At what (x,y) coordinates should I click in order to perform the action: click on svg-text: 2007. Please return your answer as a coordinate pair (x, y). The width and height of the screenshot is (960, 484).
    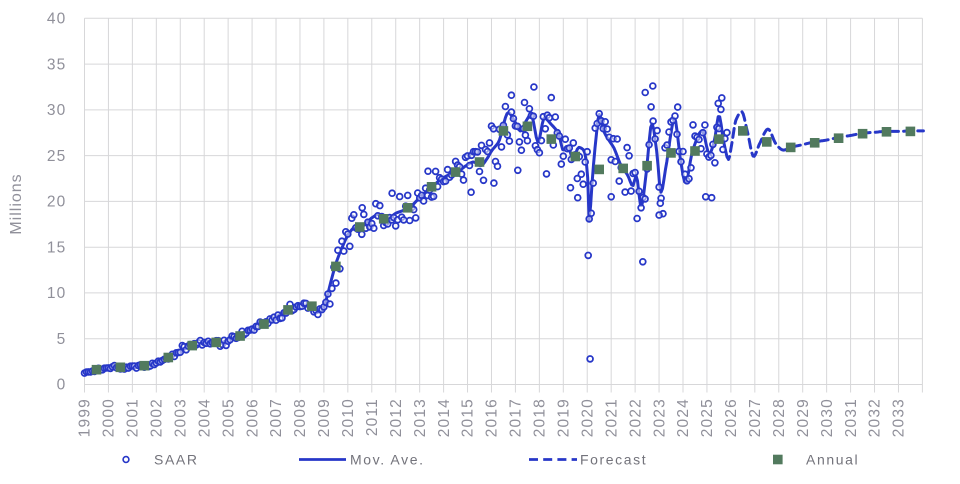
    Looking at the image, I should click on (276, 417).